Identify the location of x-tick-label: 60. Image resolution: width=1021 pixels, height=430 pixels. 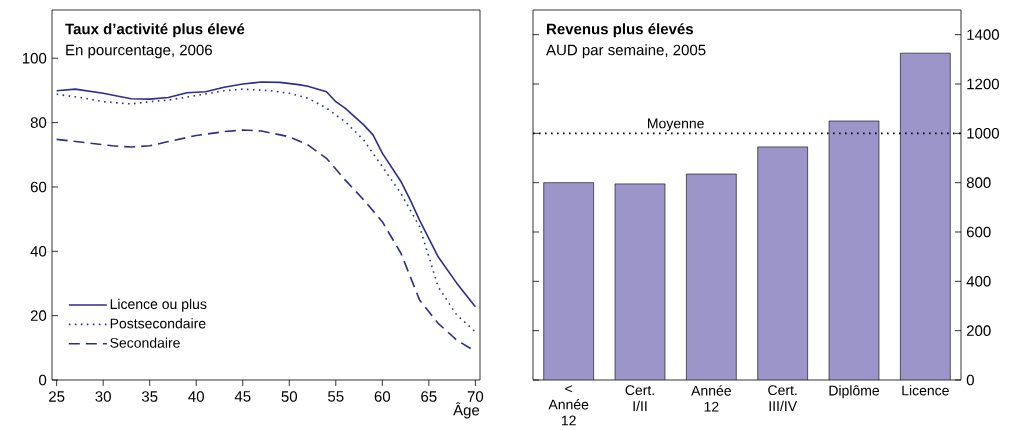
(382, 396).